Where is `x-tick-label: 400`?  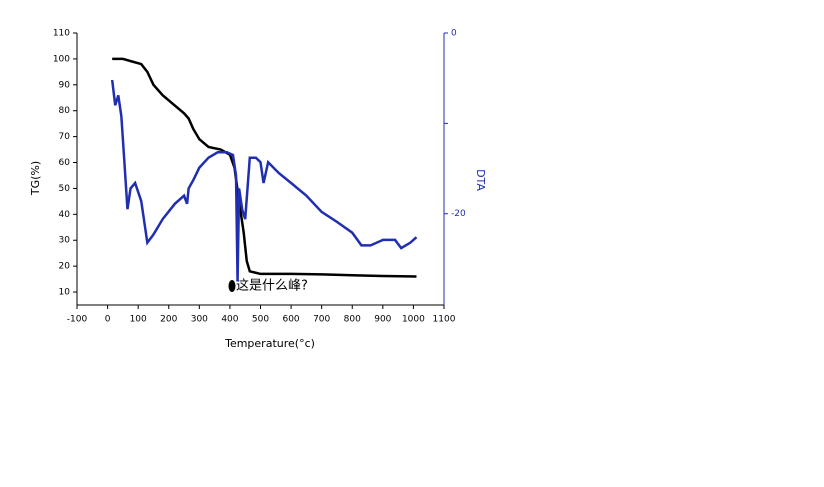
x-tick-label: 400 is located at coordinates (229, 320).